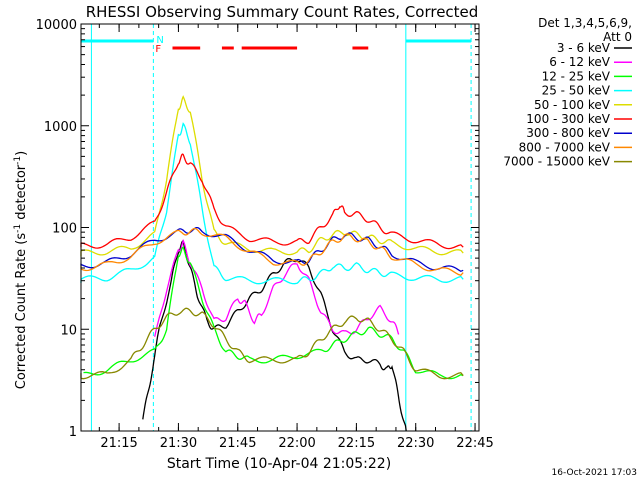 Image resolution: width=640 pixels, height=480 pixels. What do you see at coordinates (118, 443) in the screenshot?
I see `x-tick-label: 21:15` at bounding box center [118, 443].